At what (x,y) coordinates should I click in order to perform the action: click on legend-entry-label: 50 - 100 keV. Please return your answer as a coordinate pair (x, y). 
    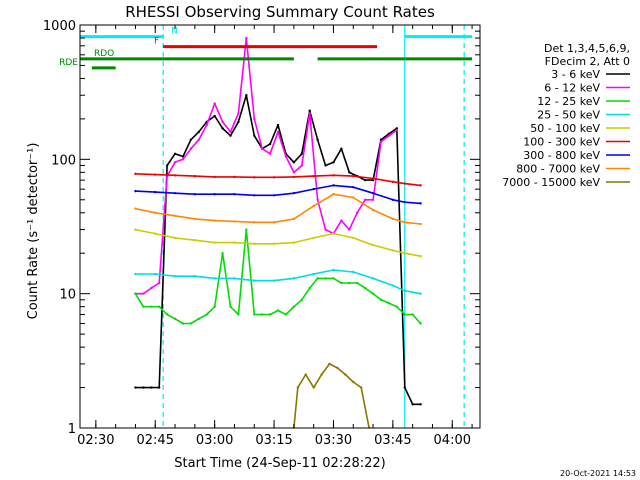
    Looking at the image, I should click on (565, 128).